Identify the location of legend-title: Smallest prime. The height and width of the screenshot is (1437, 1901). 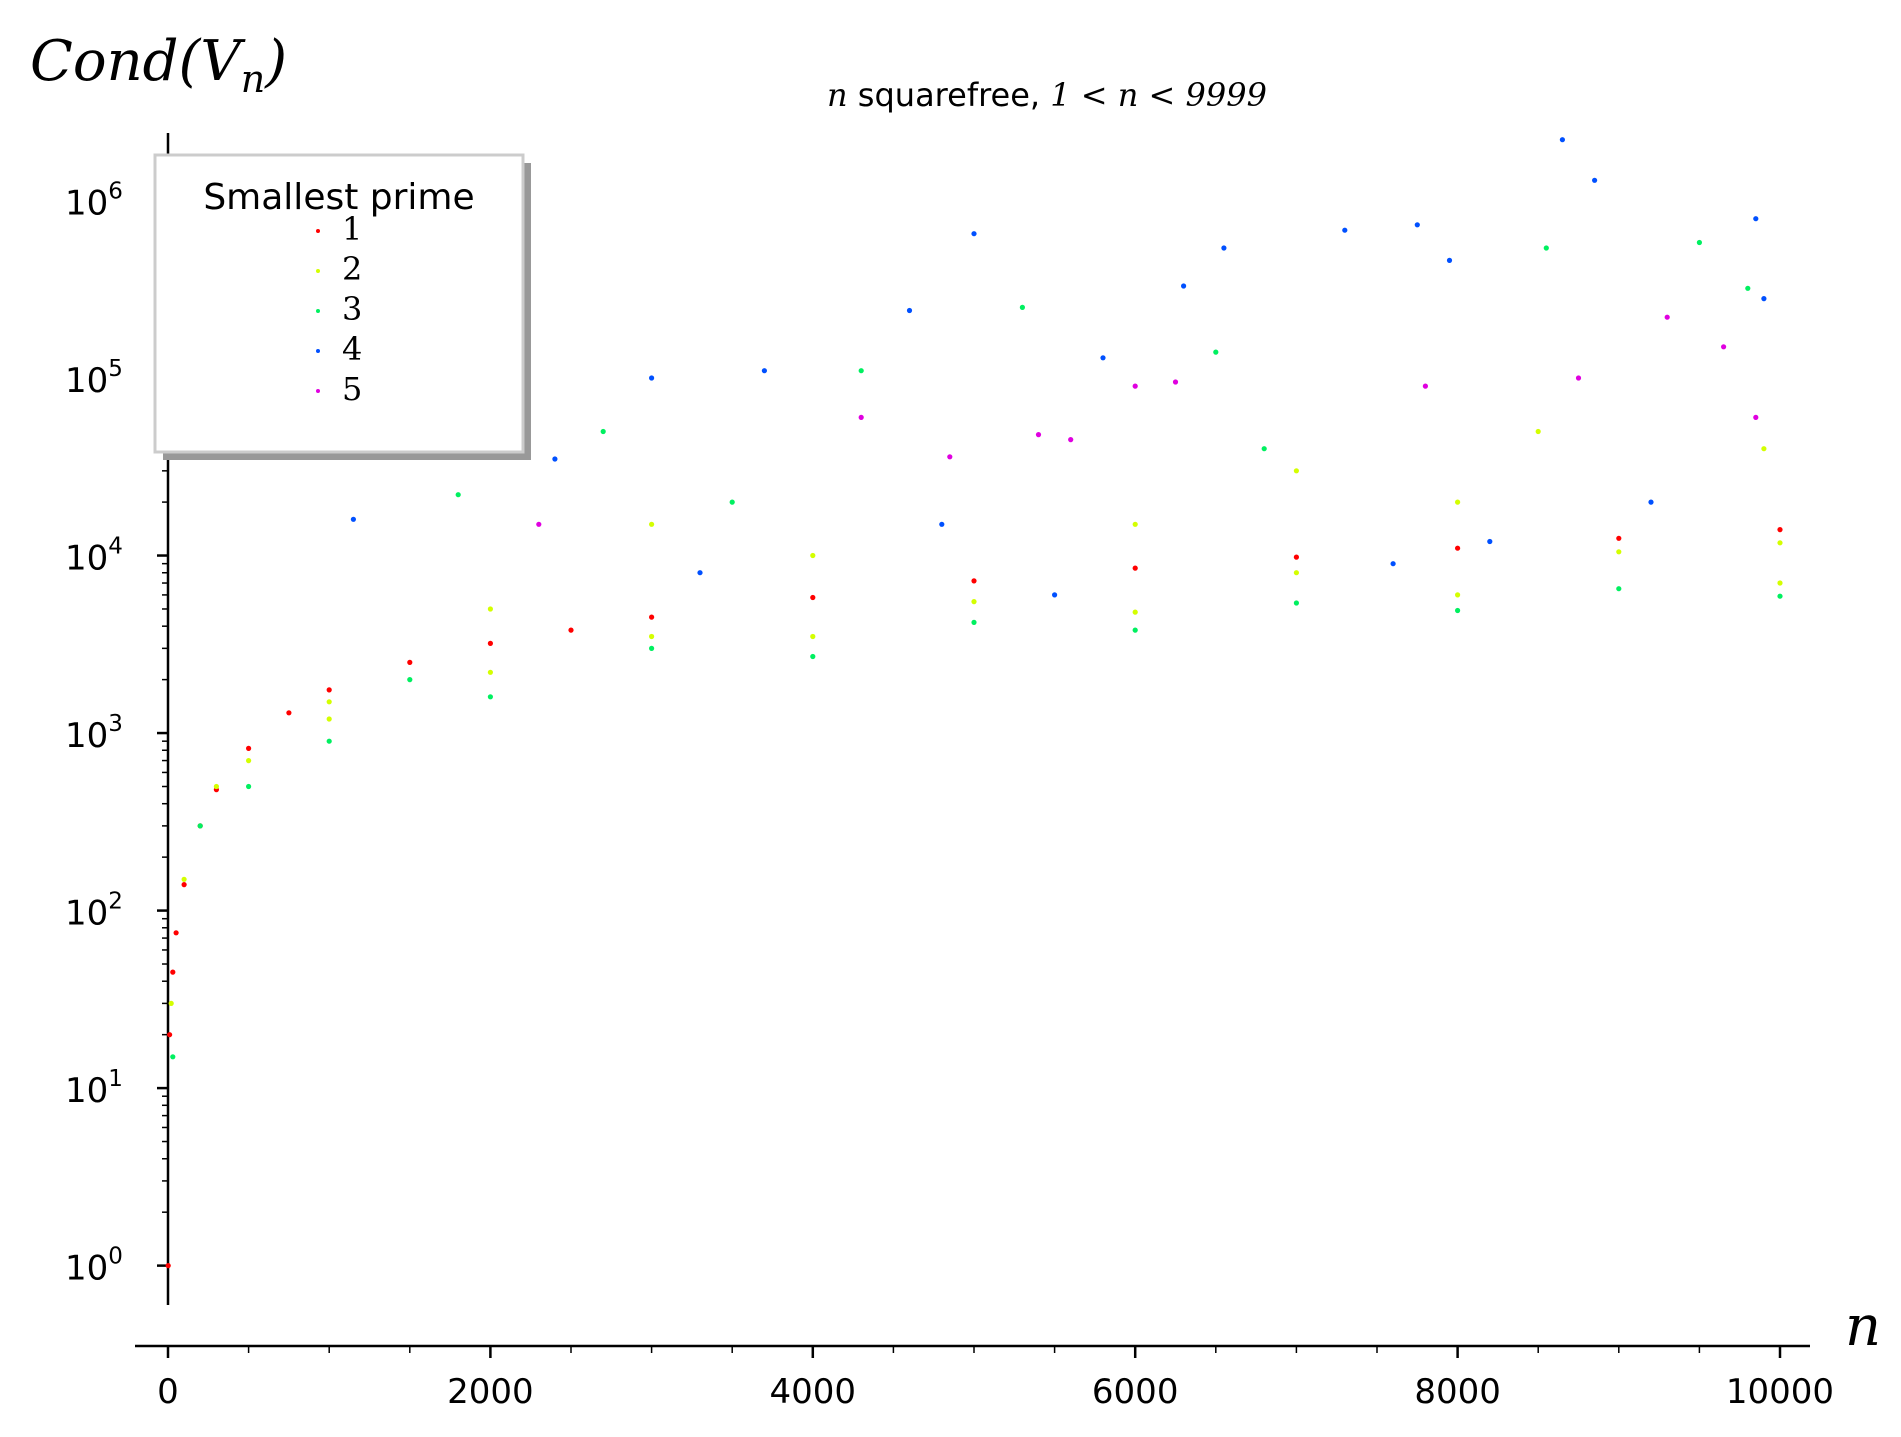
(338, 197).